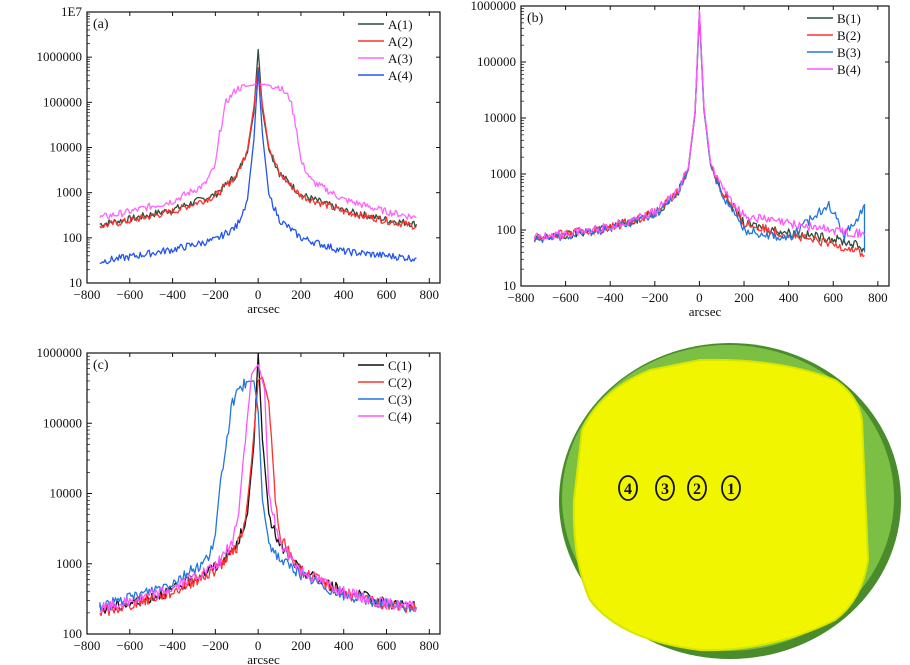 The height and width of the screenshot is (665, 910). I want to click on legend-label: B(3), so click(849, 52).